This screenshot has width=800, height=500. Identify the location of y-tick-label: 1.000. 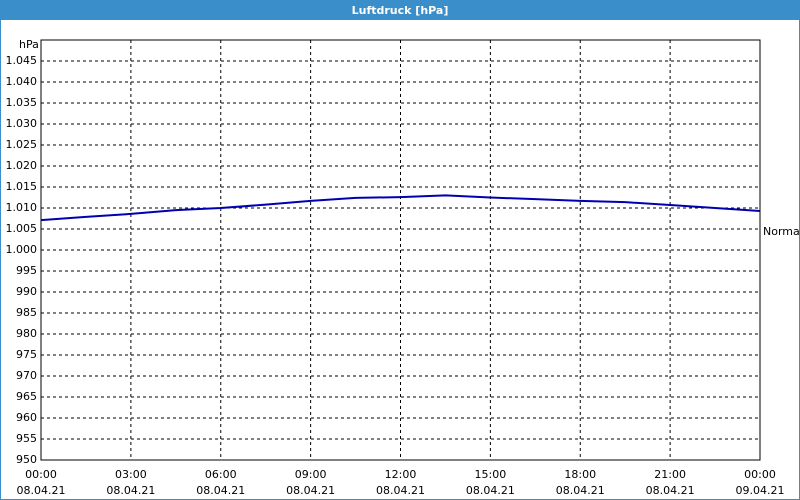
(22, 249).